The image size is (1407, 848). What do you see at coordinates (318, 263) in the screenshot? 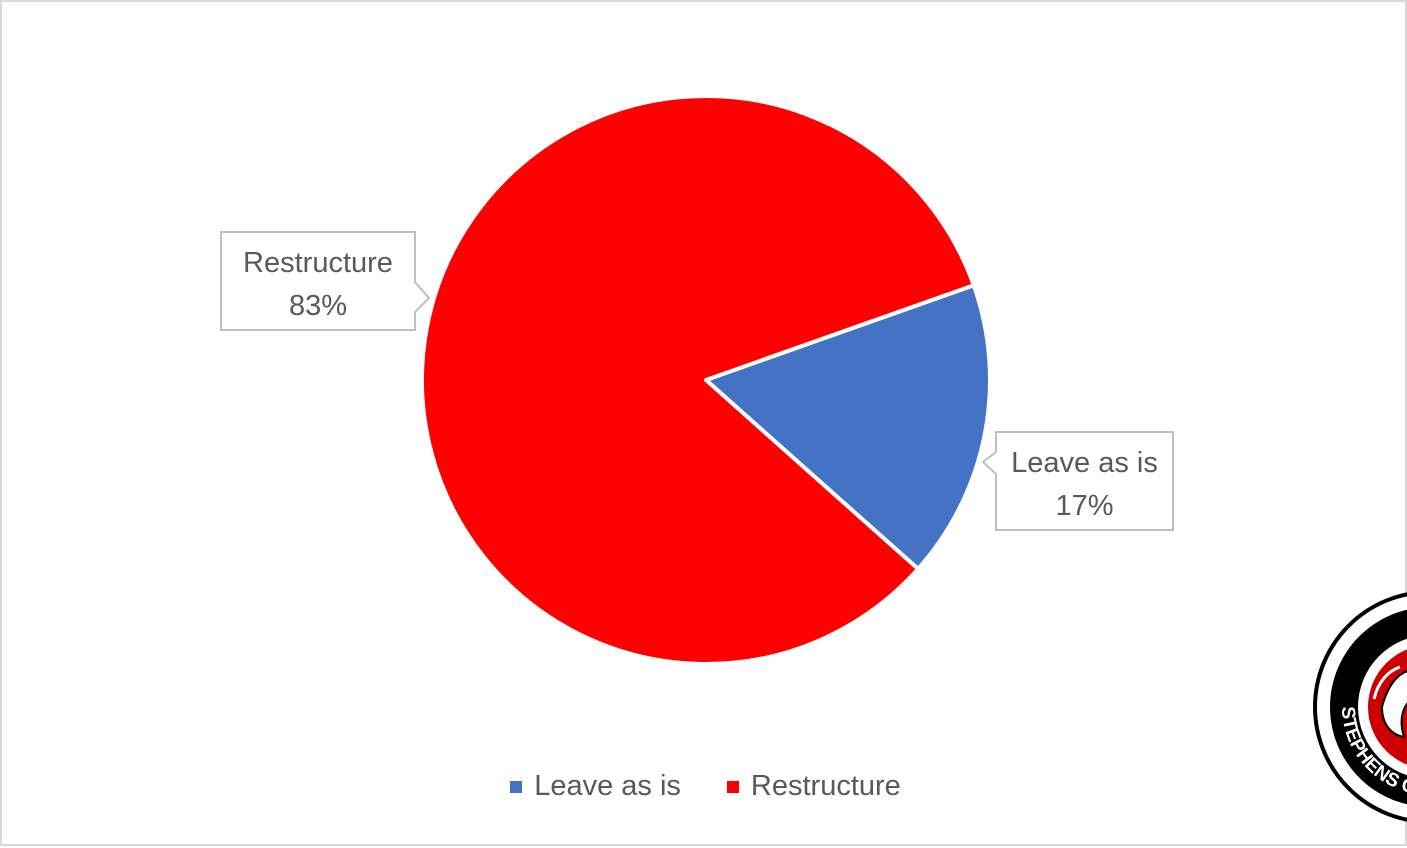
I see `data-label-category-restructure: Restructure` at bounding box center [318, 263].